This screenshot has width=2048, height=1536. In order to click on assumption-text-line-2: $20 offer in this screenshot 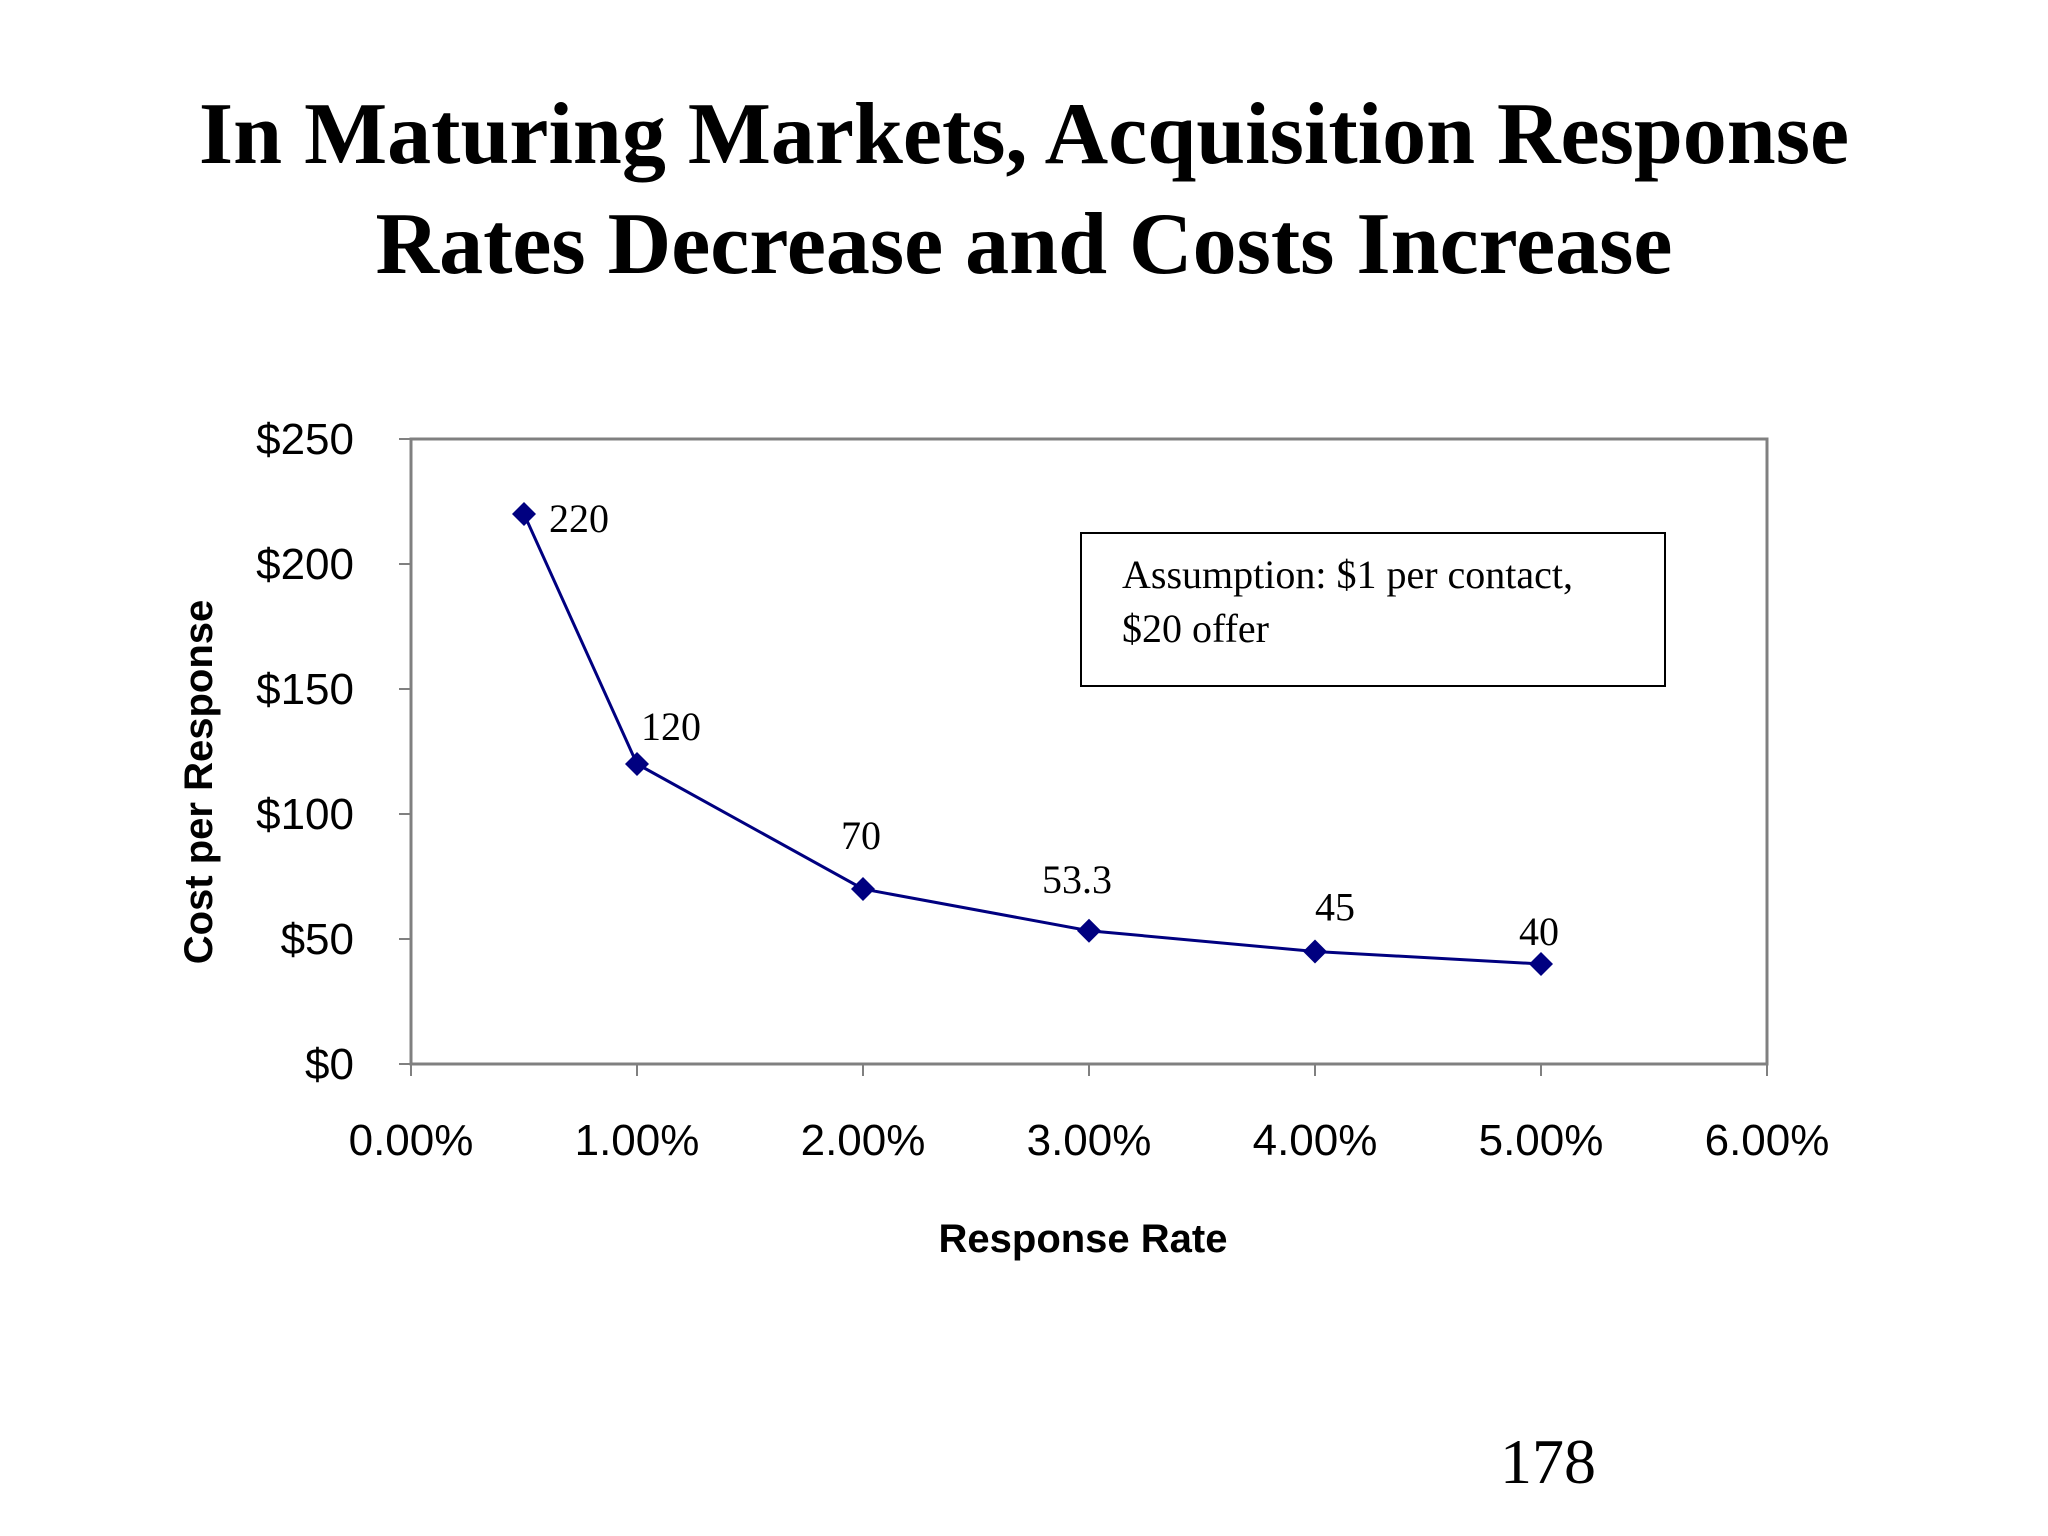, I will do `click(1195, 628)`.